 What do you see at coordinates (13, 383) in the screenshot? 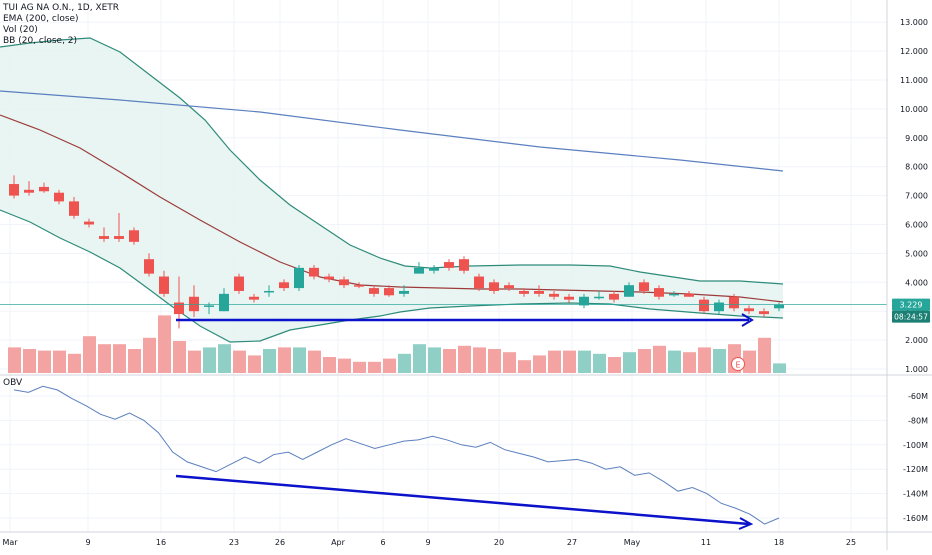
I see `obv-legend: OBV` at bounding box center [13, 383].